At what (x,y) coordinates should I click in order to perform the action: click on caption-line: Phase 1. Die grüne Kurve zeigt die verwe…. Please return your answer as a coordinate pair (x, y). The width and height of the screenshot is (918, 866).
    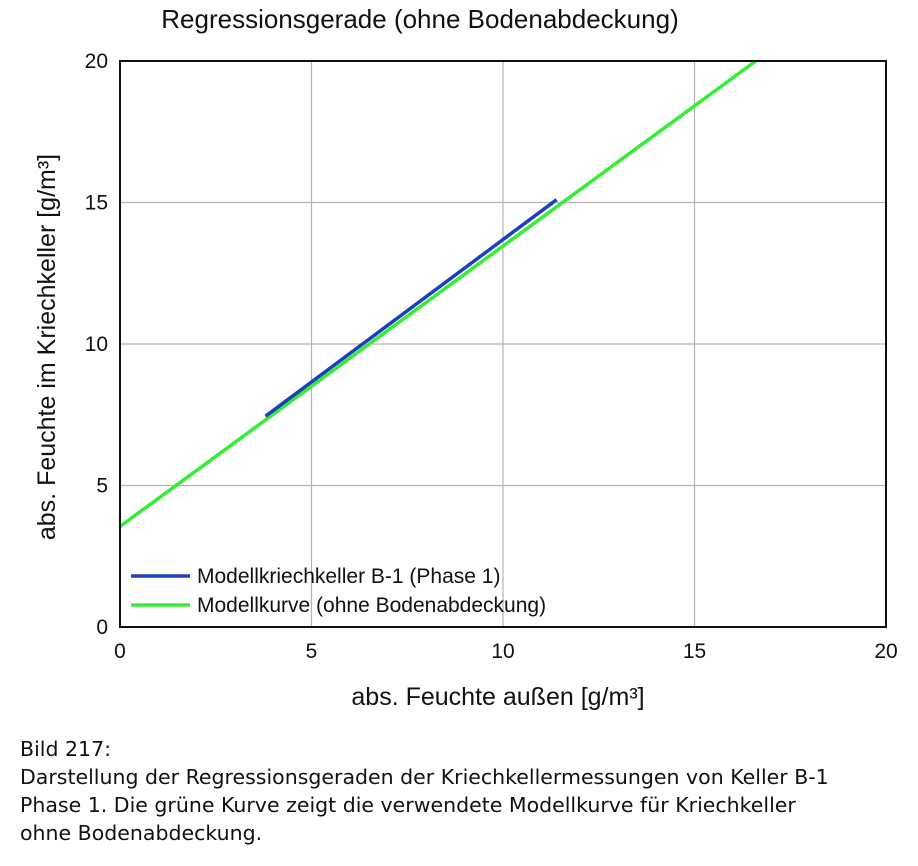
    Looking at the image, I should click on (408, 805).